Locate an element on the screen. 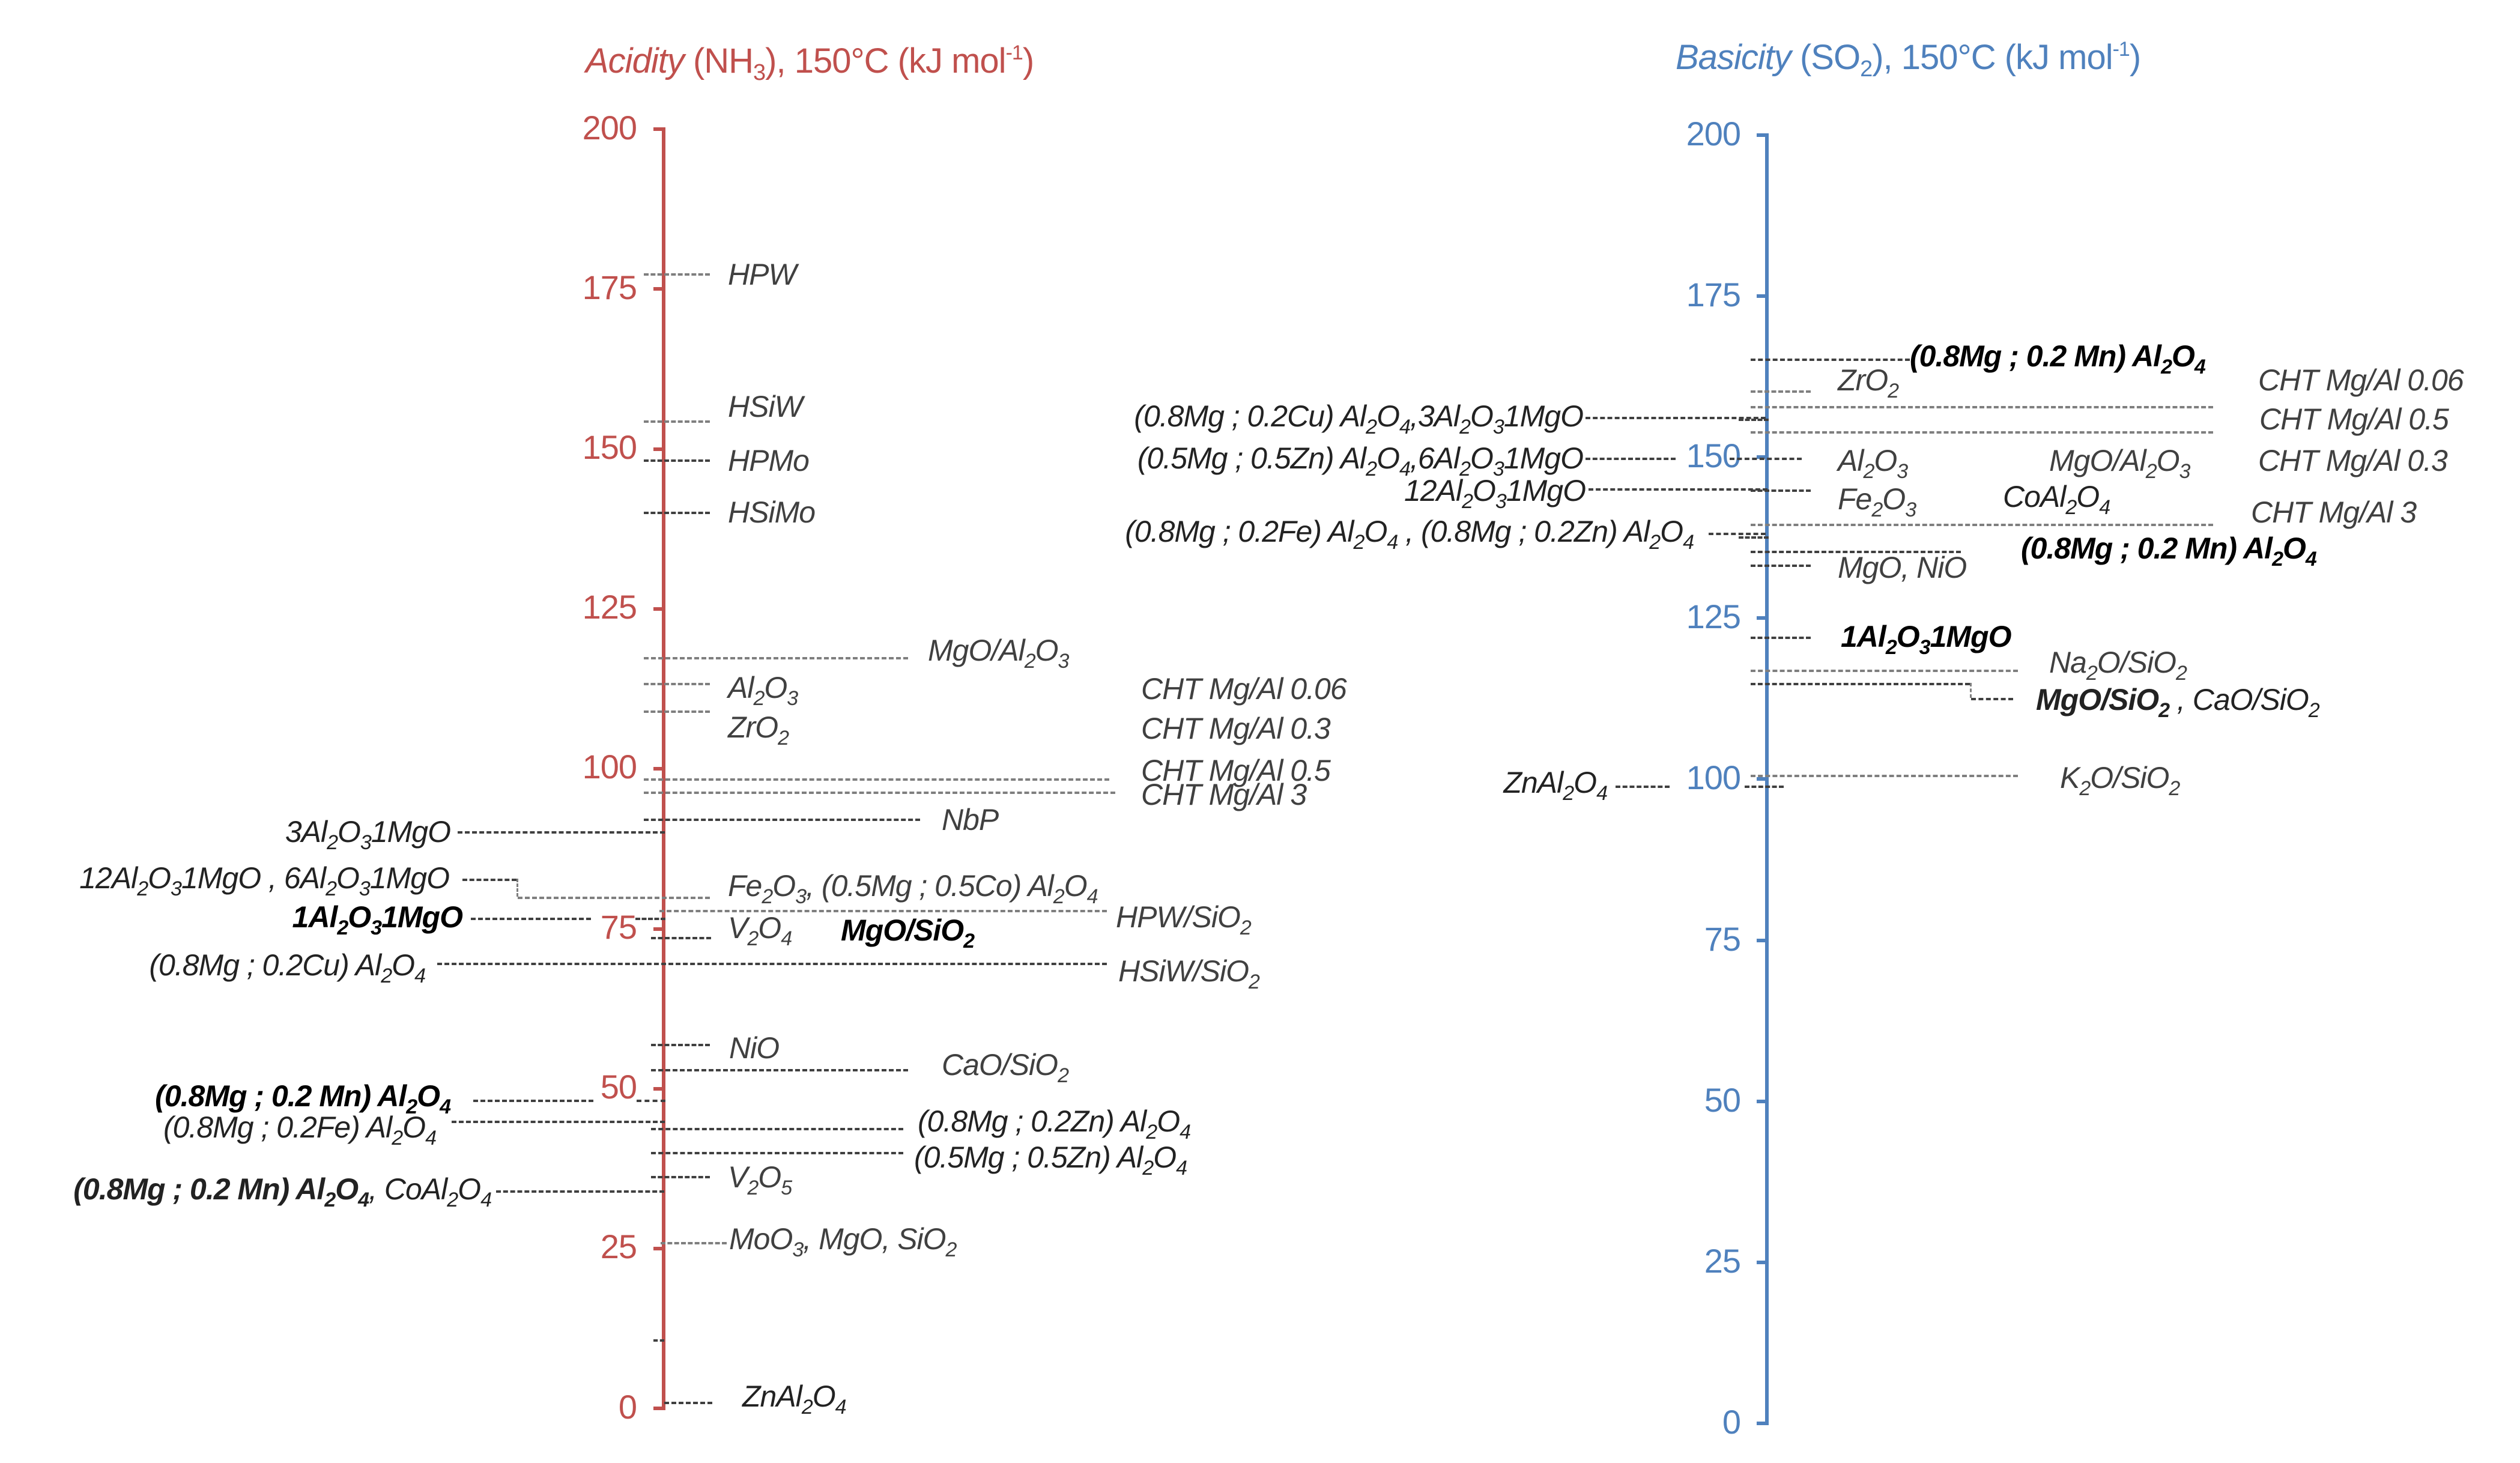  acidity-tick-label: 200 is located at coordinates (610, 128).